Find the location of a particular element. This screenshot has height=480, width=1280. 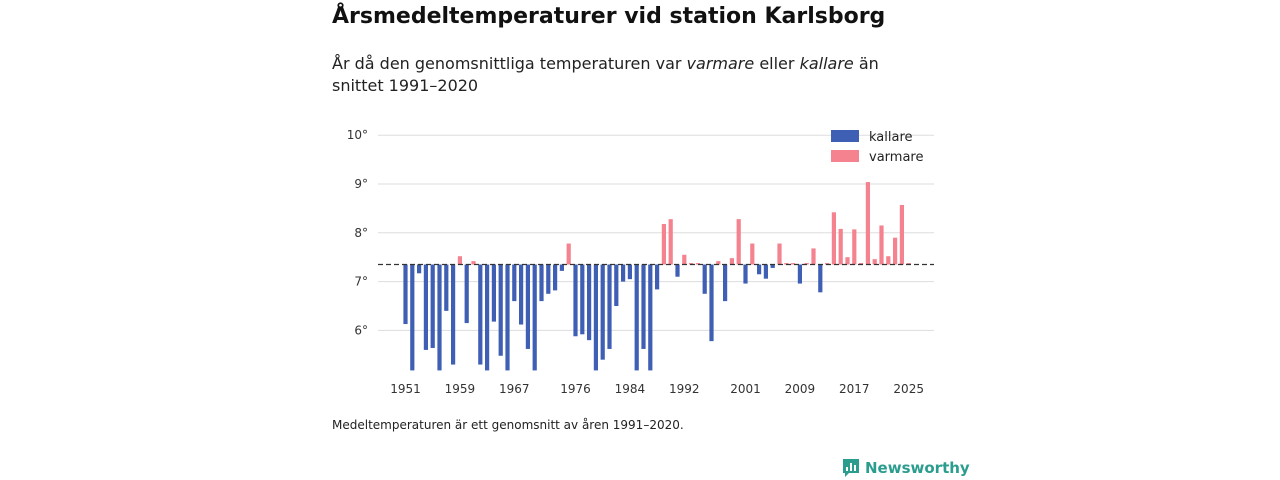

legend-label-cold: kallare is located at coordinates (891, 137).